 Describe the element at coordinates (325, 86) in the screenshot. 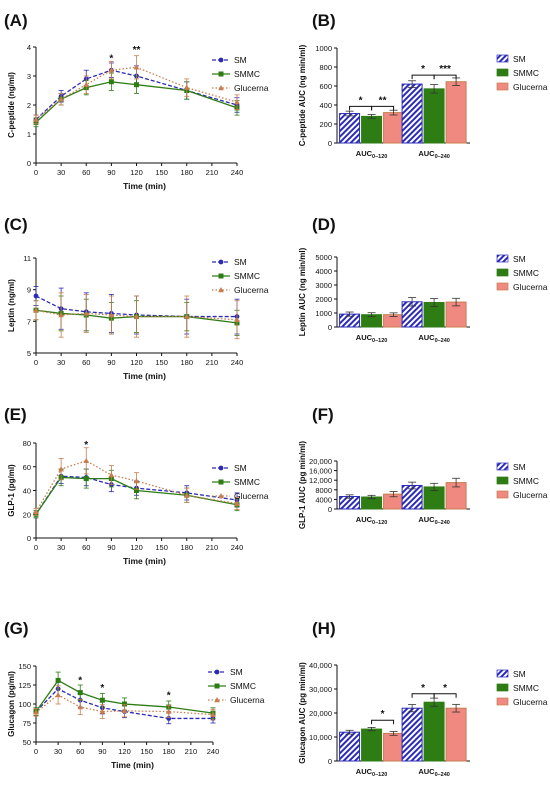

I see `y-tick-label: 600` at that location.